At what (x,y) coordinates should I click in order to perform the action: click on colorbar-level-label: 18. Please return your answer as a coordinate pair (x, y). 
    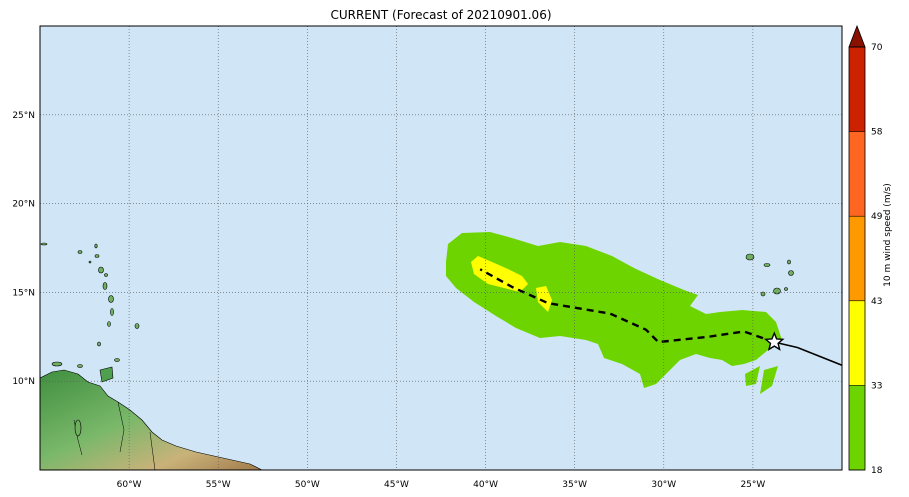
    Looking at the image, I should click on (877, 471).